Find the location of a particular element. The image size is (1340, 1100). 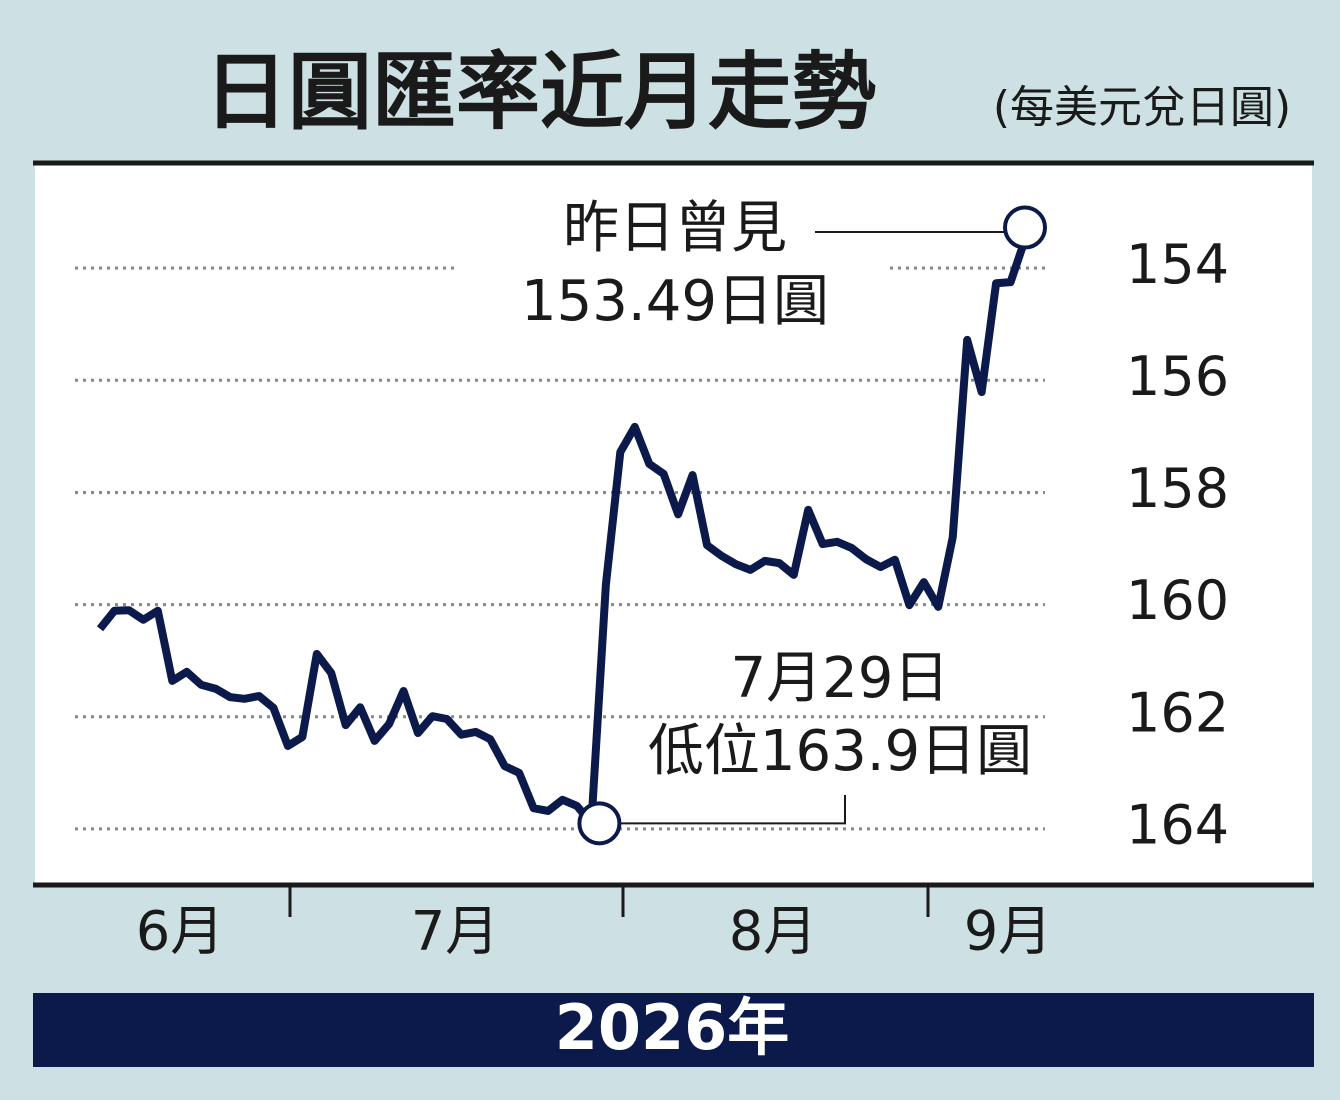

footer-label: 2026年 is located at coordinates (672, 1027).